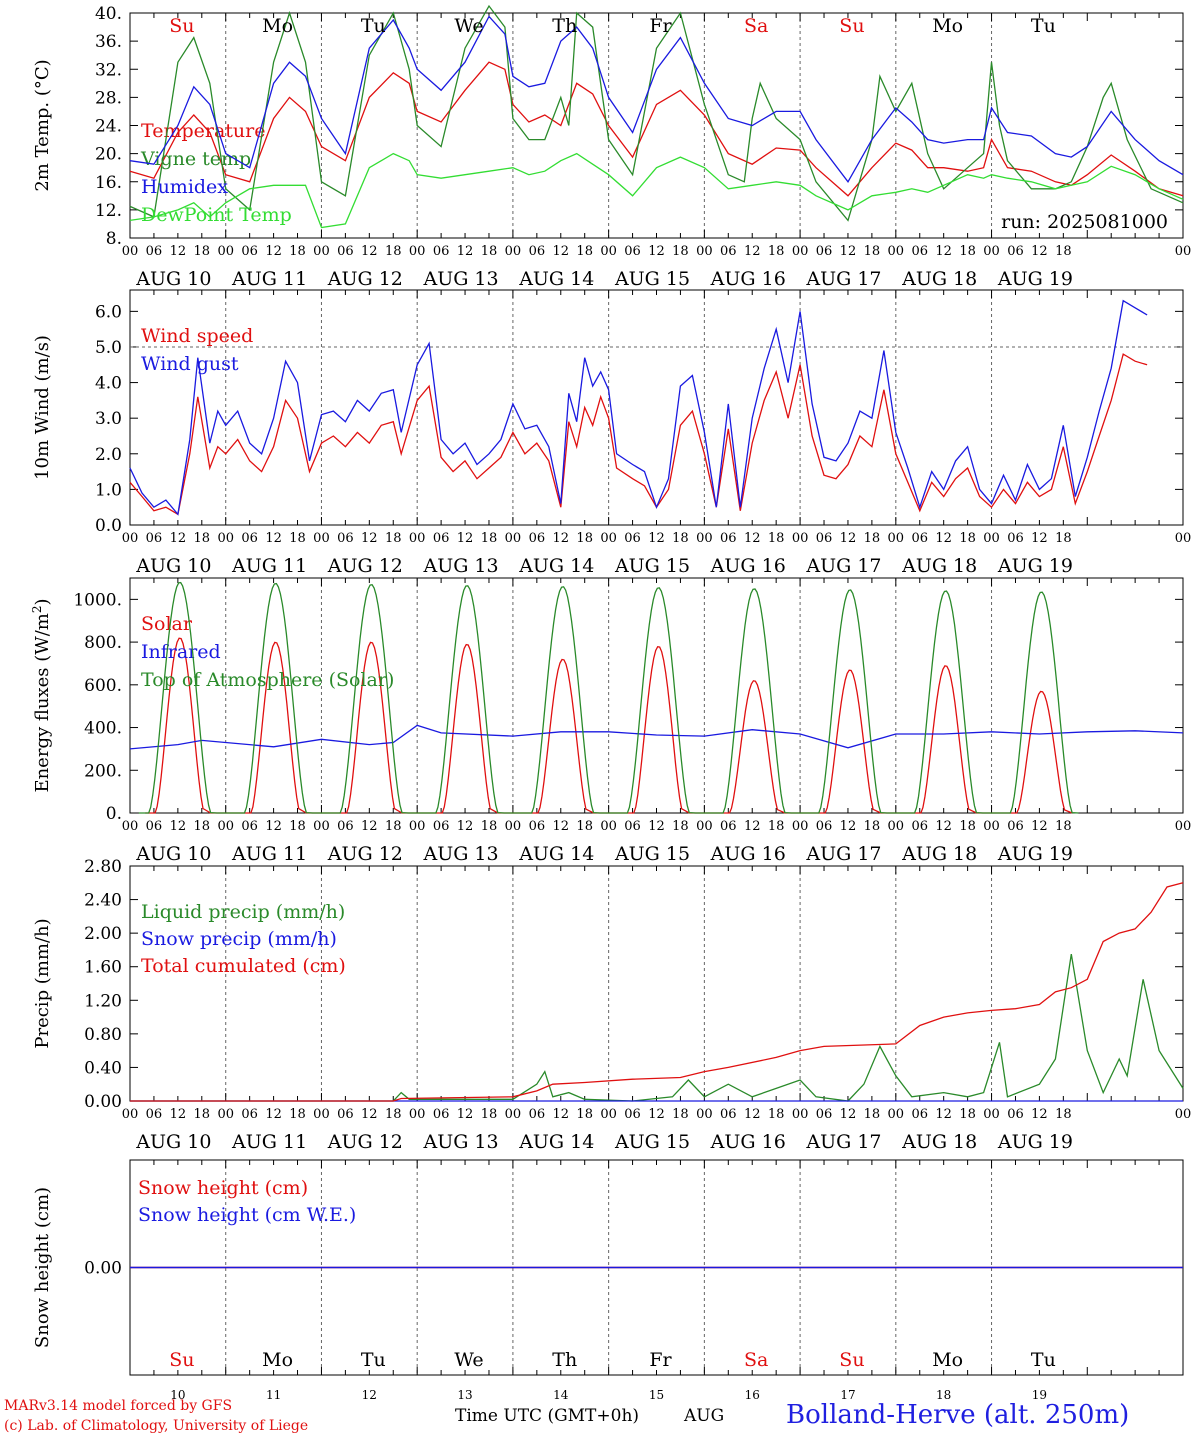  Describe the element at coordinates (108, 348) in the screenshot. I see `y-tick-label: 5.0` at that location.